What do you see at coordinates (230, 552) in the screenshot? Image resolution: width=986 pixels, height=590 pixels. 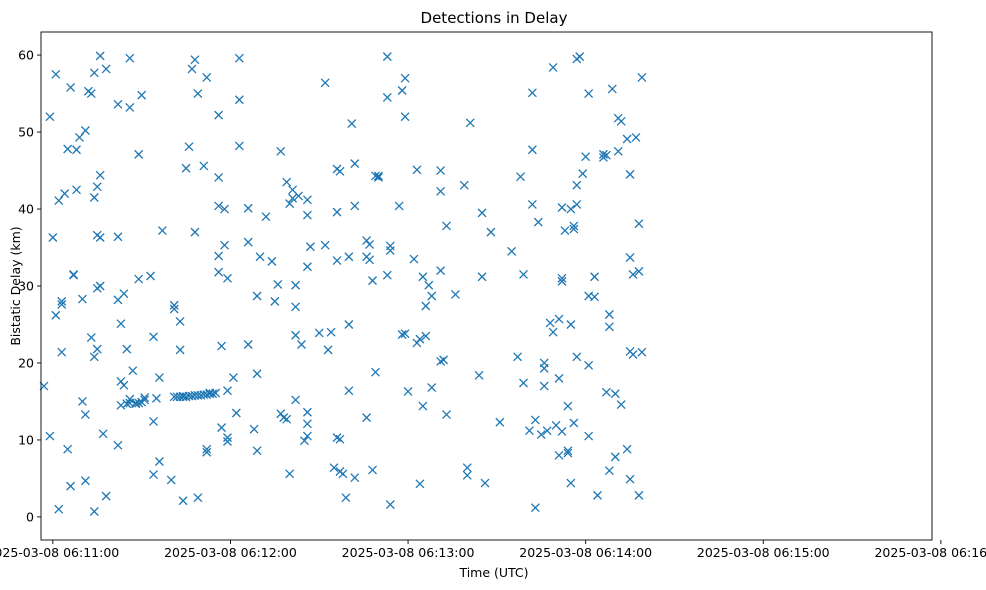 I see `x-tick-label: 2025-03-08 06:12:00` at bounding box center [230, 552].